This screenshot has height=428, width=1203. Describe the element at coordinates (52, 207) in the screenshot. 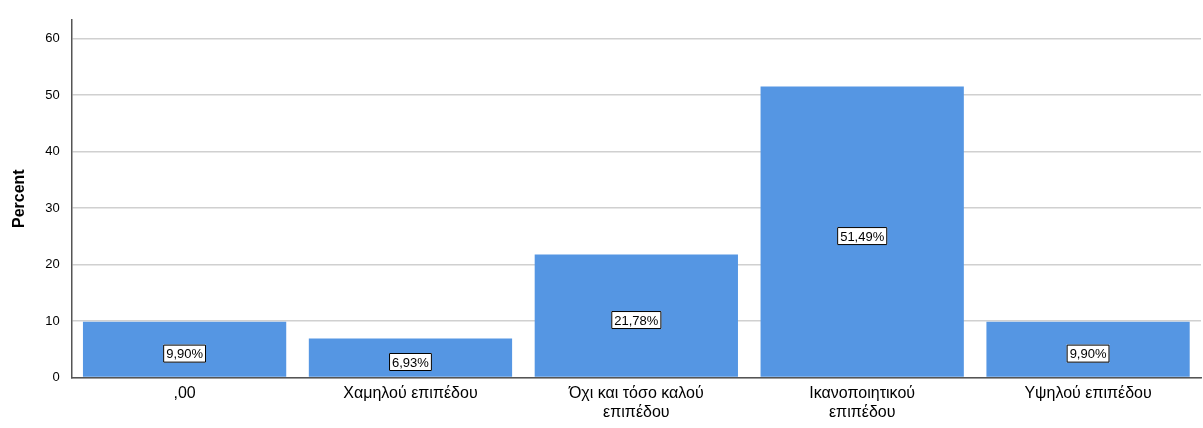

I see `y-tick-label: 30` at that location.